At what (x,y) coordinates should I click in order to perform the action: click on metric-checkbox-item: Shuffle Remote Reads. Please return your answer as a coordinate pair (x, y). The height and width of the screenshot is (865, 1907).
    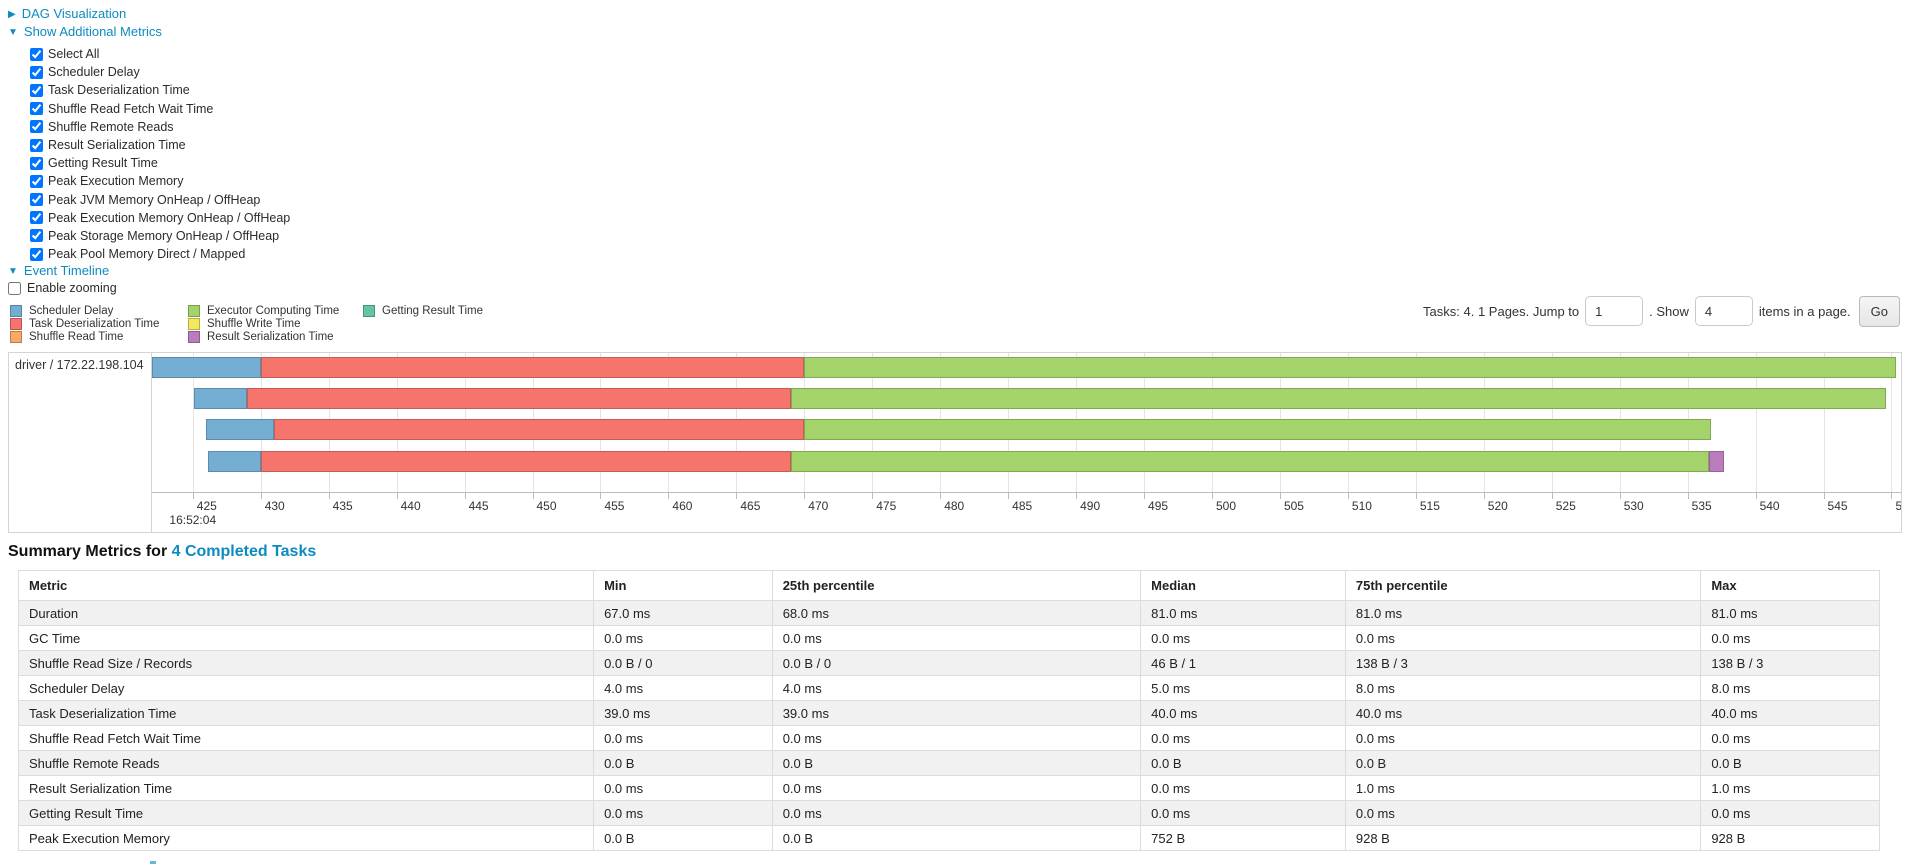
    Looking at the image, I should click on (160, 127).